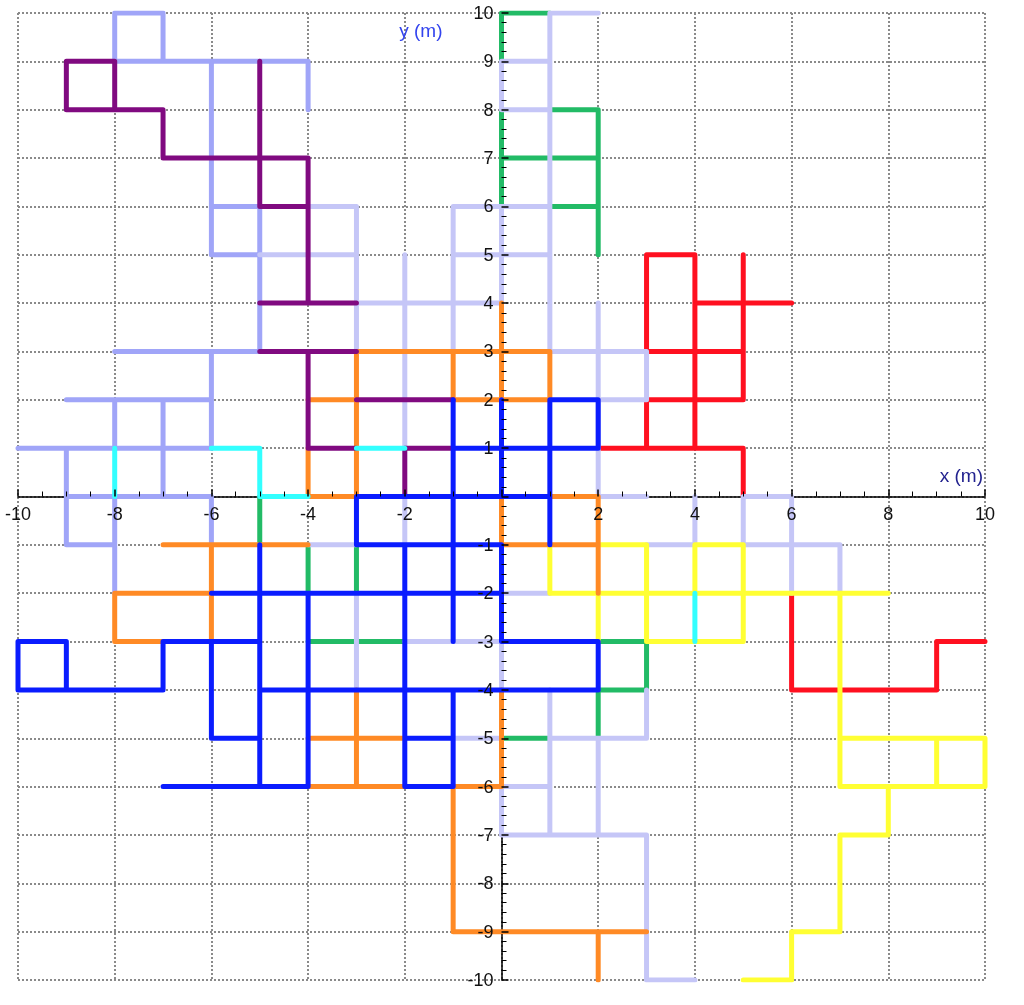 The height and width of the screenshot is (1005, 1024). What do you see at coordinates (488, 206) in the screenshot?
I see `y-tick-label: 6` at bounding box center [488, 206].